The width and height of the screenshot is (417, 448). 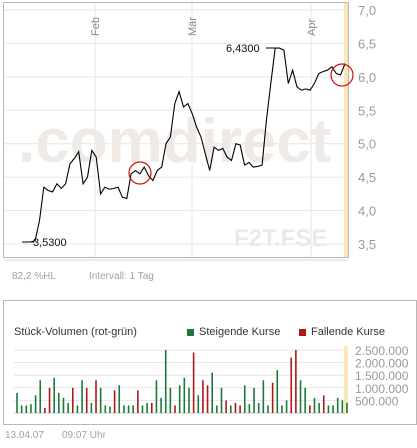 What do you see at coordinates (280, 238) in the screenshot?
I see `watermark-symbol: F2T.FSE` at bounding box center [280, 238].